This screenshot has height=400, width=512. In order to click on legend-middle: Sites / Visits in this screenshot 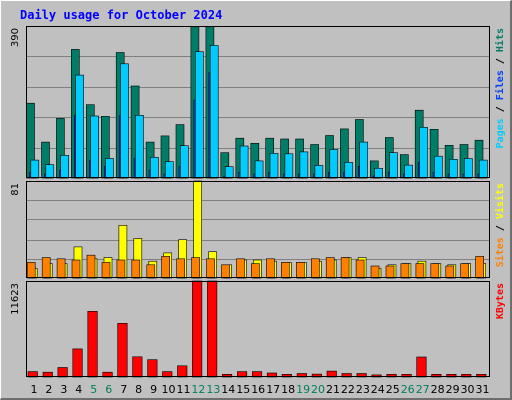, I will do `click(500, 225)`.